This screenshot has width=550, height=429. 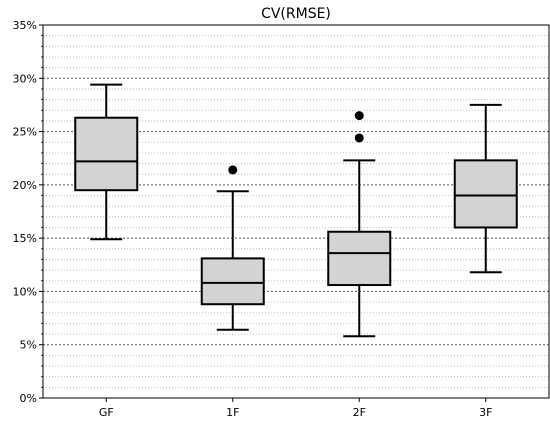 What do you see at coordinates (25, 238) in the screenshot?
I see `y-tick-label: 15%` at bounding box center [25, 238].